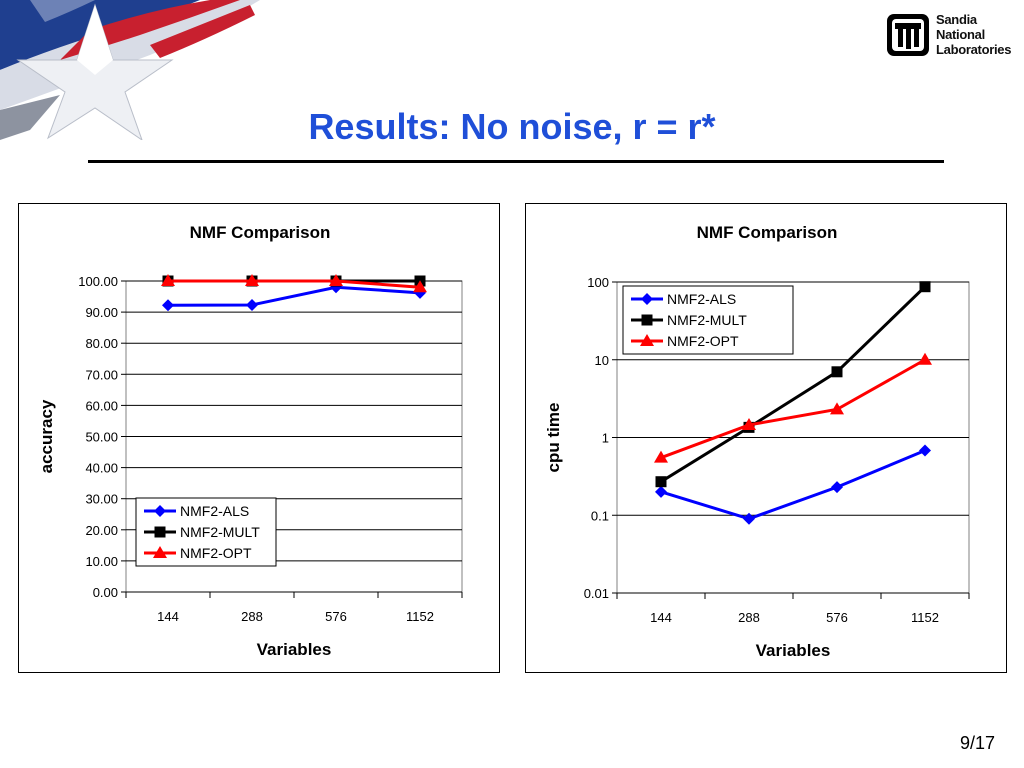 This screenshot has height=768, width=1024. What do you see at coordinates (974, 49) in the screenshot?
I see `logo-line-3: Laboratories` at bounding box center [974, 49].